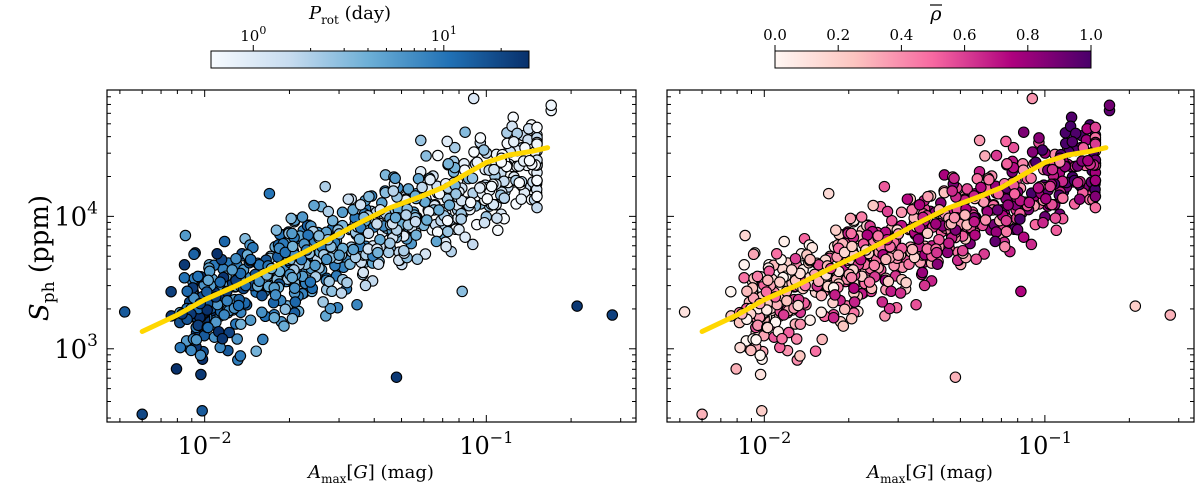 The width and height of the screenshot is (1200, 488). What do you see at coordinates (1091, 35) in the screenshot?
I see `colorbar-tick-label: 1.0` at bounding box center [1091, 35].